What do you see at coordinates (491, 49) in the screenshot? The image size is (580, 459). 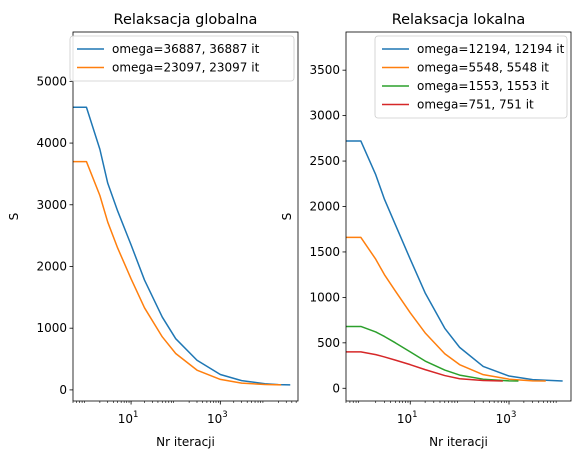 I see `legend-entry: omega=12194, 12194 it` at bounding box center [491, 49].